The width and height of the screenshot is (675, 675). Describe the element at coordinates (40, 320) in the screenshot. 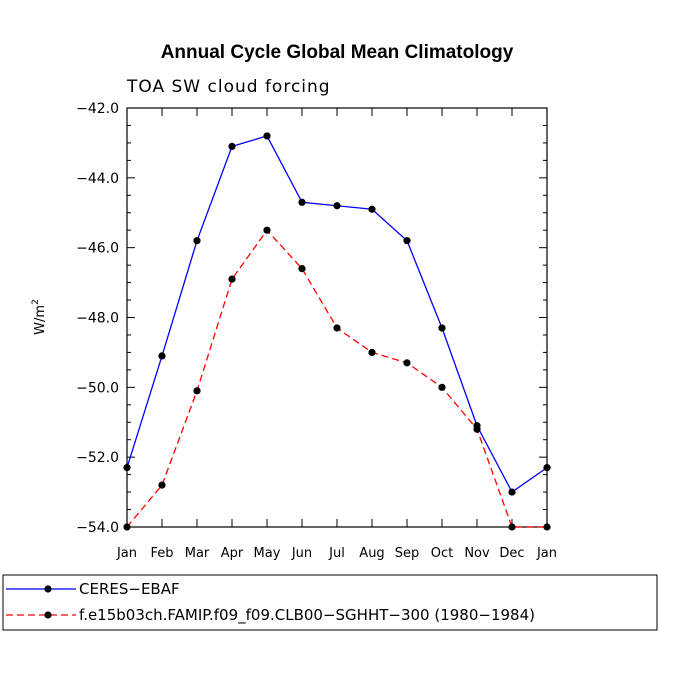

I see `y-axis-label-text: W/m` at that location.